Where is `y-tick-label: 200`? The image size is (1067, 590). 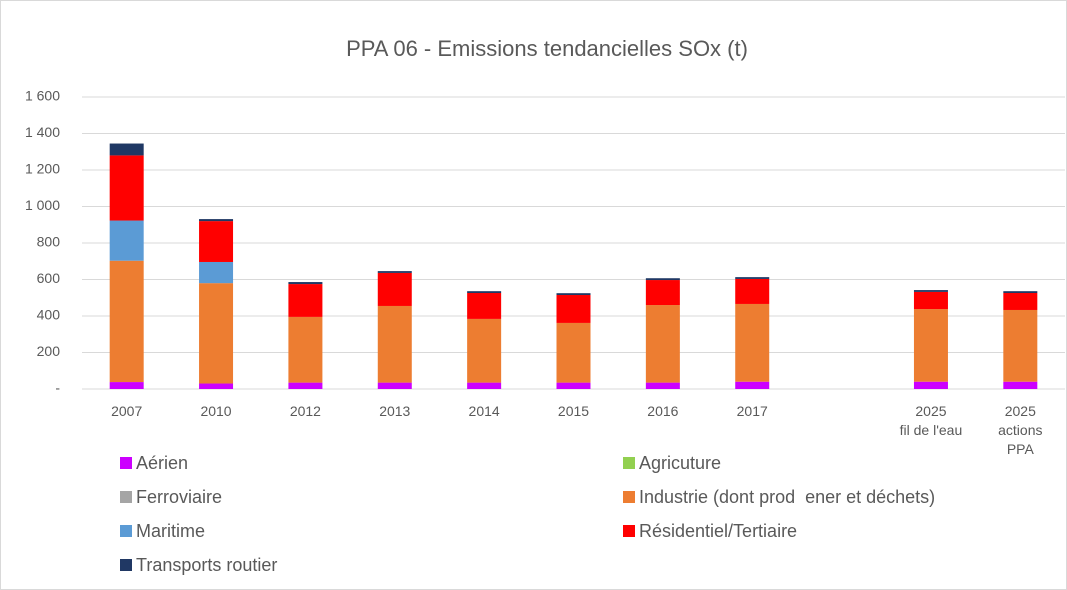 y-tick-label: 200 is located at coordinates (49, 351).